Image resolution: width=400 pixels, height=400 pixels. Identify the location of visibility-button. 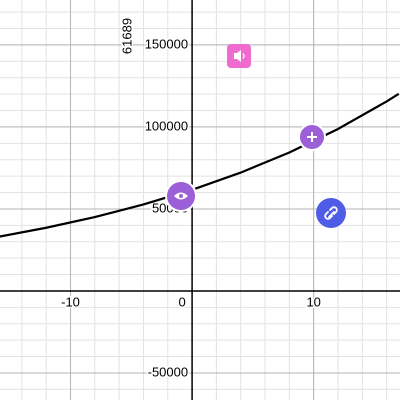
(181, 196).